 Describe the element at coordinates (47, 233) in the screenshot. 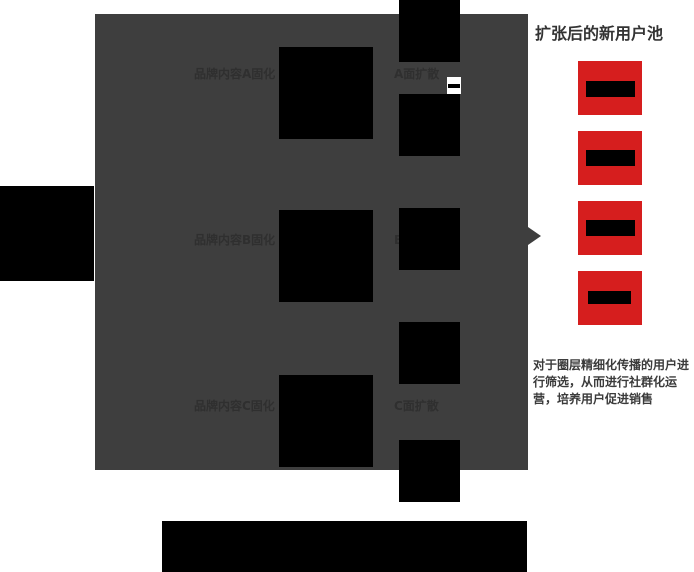

I see `side-redacted-block` at that location.